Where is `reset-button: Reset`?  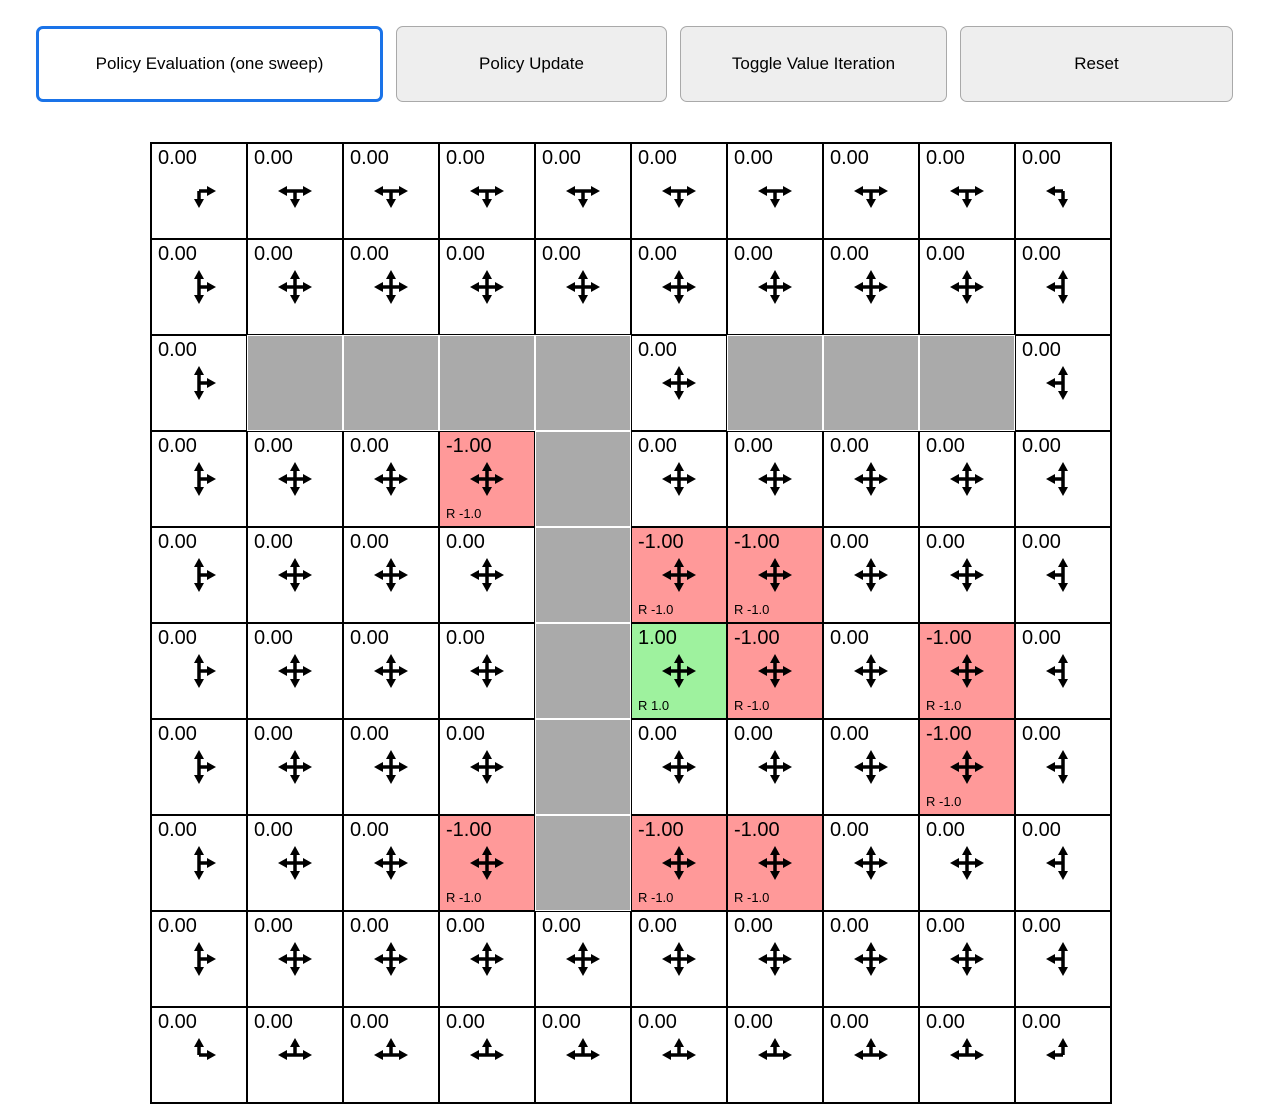 reset-button: Reset is located at coordinates (1096, 64).